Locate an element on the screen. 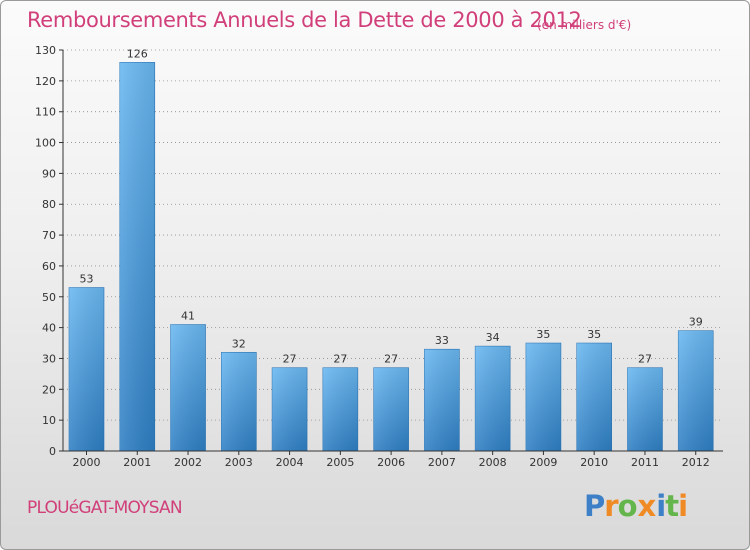 This screenshot has width=750, height=550. x-tick-label: 2005 is located at coordinates (340, 462).